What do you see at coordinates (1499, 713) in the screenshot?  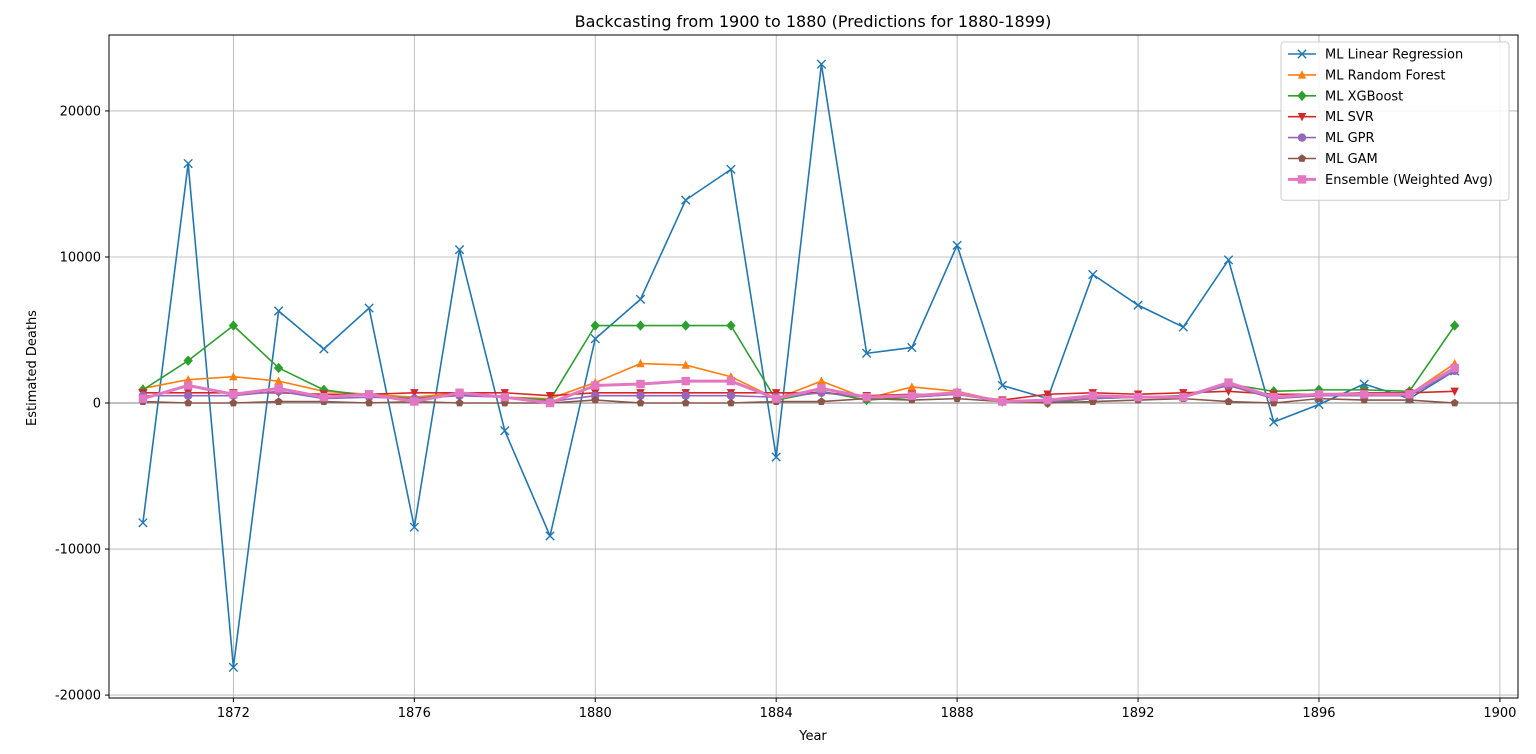 I see `x-tick-label: 1900` at bounding box center [1499, 713].